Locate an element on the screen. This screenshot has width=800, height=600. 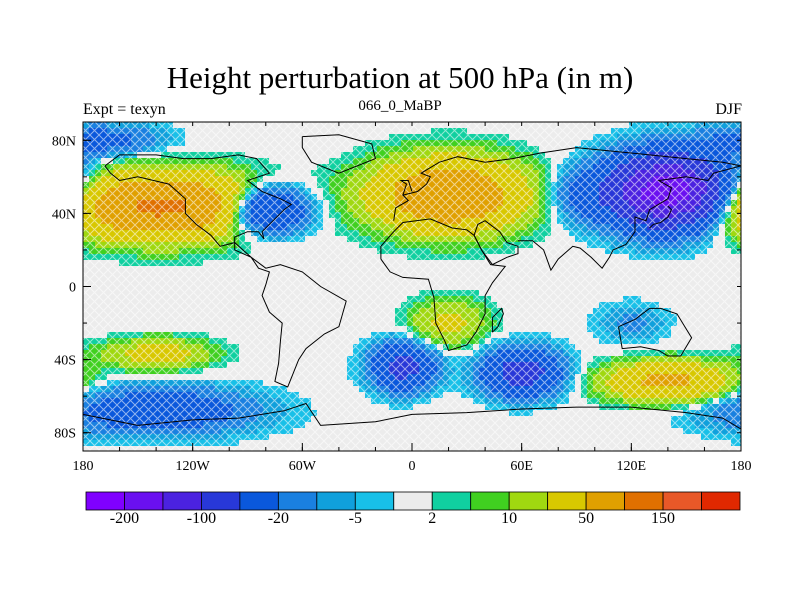
plot-title: Height perturbation at 500 hPa (in m) is located at coordinates (400, 77).